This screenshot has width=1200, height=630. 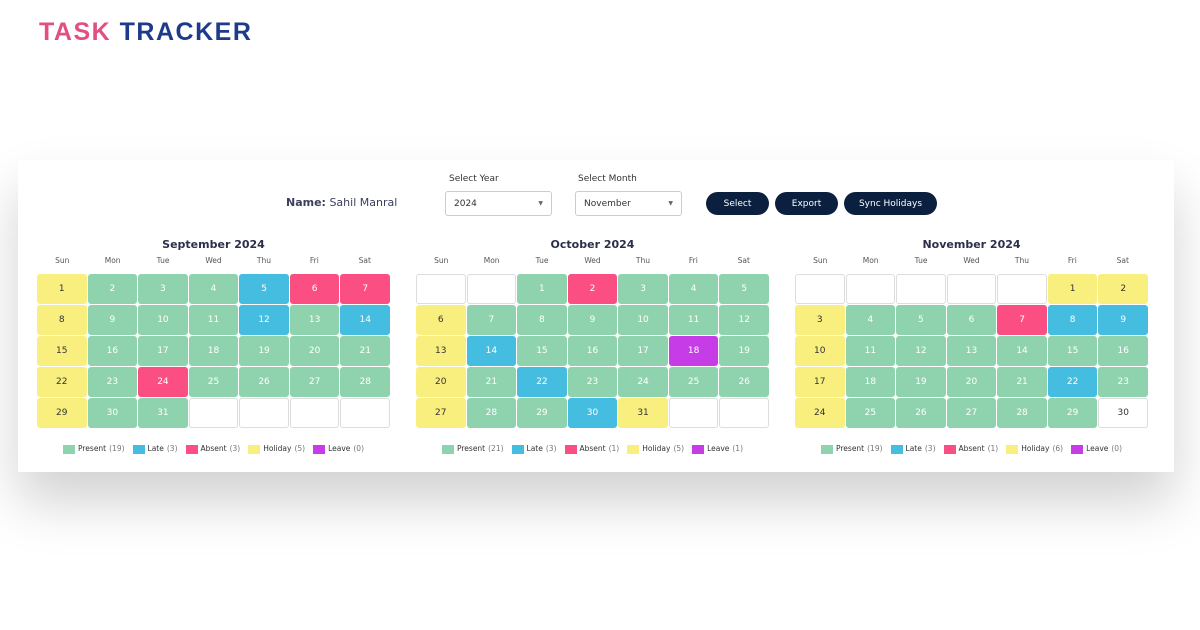 What do you see at coordinates (542, 320) in the screenshot?
I see `day-cell-present: 8` at bounding box center [542, 320].